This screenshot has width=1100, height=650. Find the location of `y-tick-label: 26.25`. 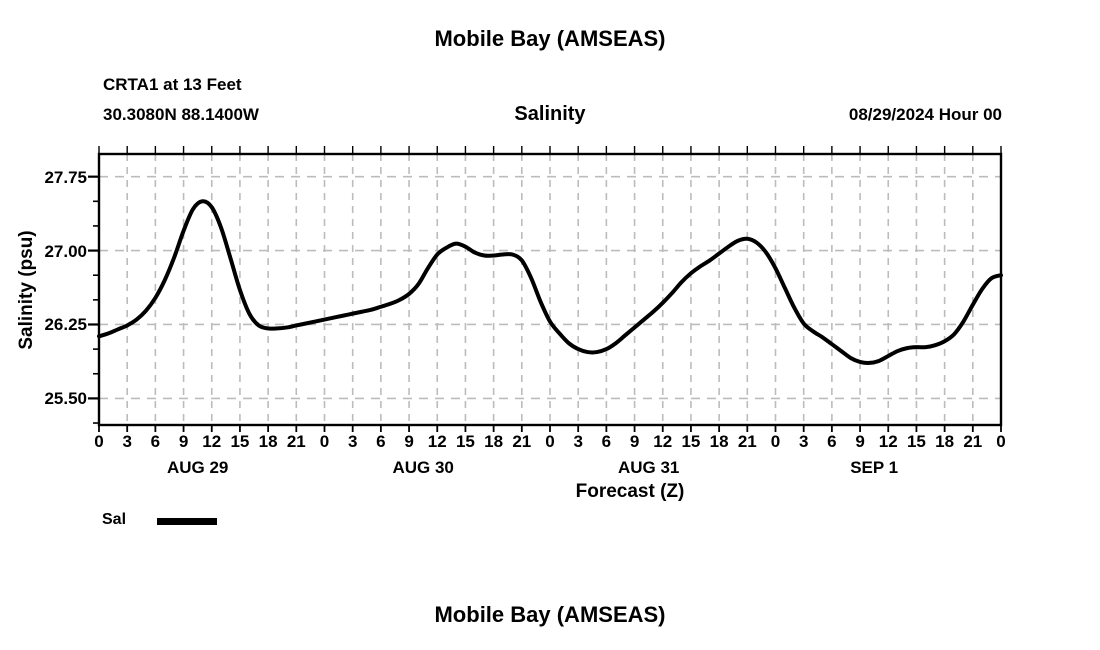

y-tick-label: 26.25 is located at coordinates (65, 325).